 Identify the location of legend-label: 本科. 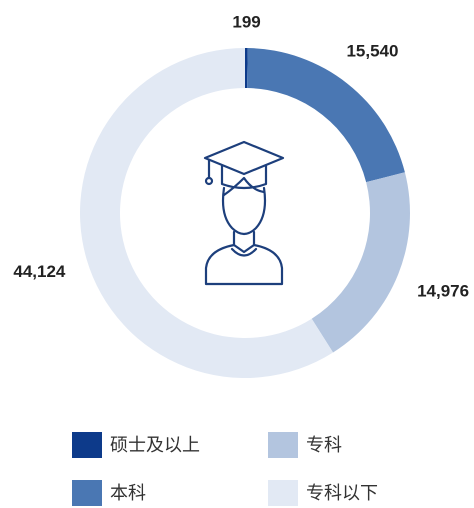
(128, 493).